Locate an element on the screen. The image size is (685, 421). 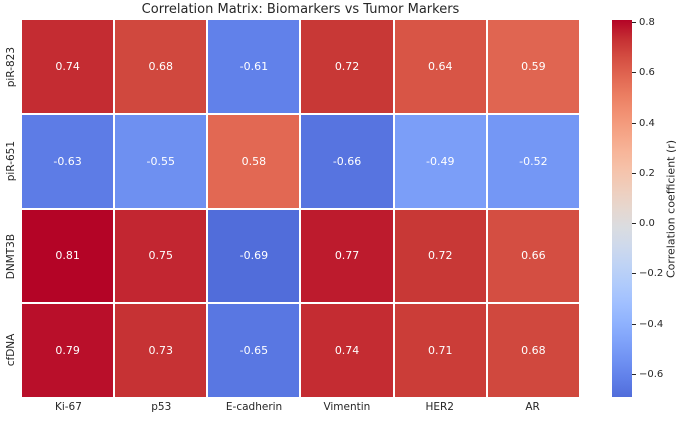
x-axis-tick-label: HER2 is located at coordinates (439, 407).